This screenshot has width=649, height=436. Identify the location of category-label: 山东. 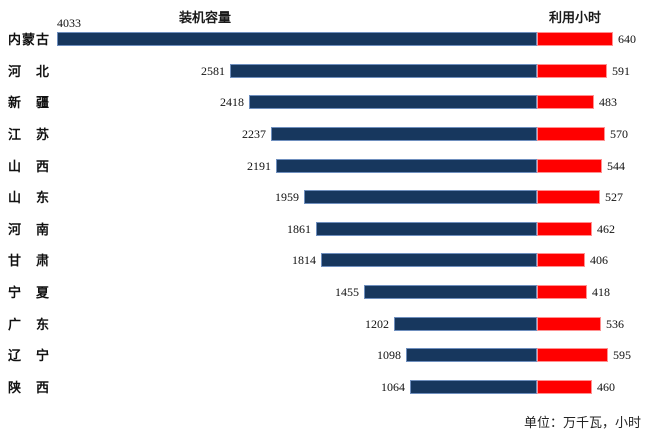
(28, 197).